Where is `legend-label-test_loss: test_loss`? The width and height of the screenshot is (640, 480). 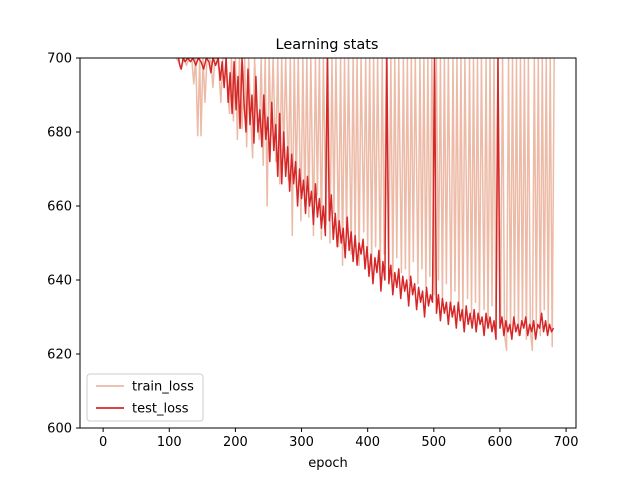
legend-label-test_loss: test_loss is located at coordinates (160, 409).